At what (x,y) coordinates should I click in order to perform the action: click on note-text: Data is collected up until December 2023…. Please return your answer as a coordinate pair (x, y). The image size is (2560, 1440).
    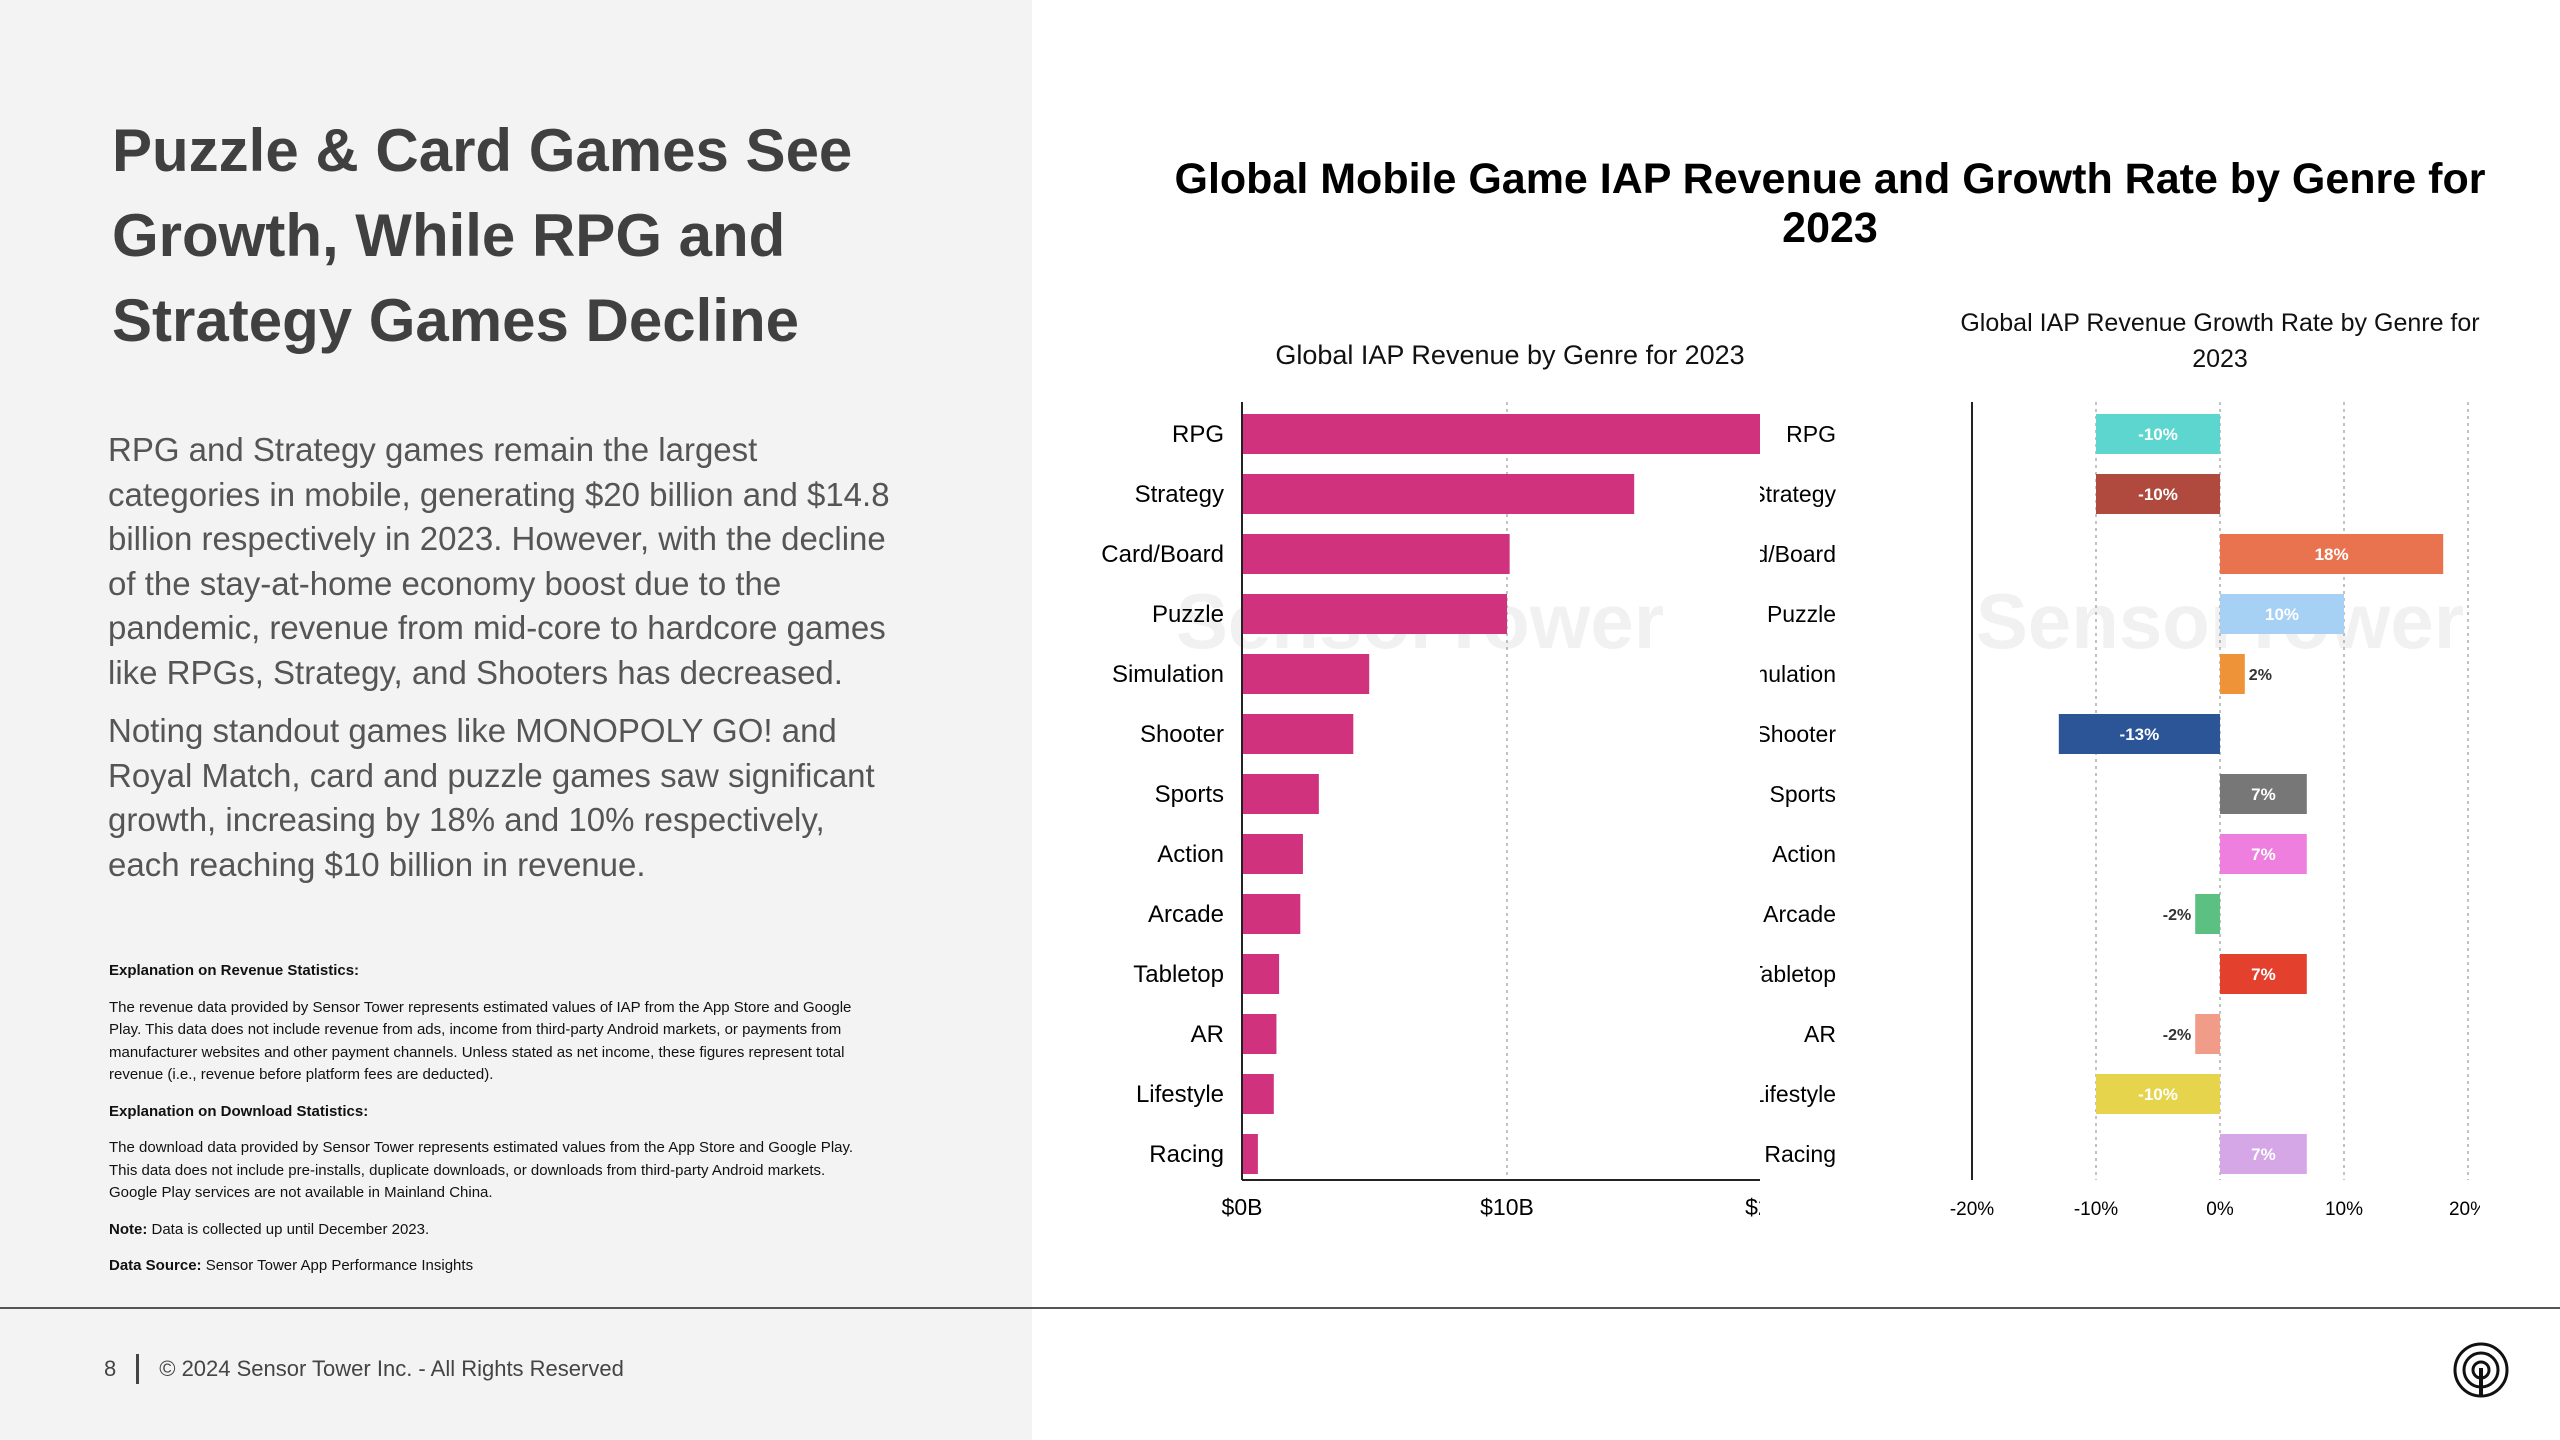
    Looking at the image, I should click on (290, 1229).